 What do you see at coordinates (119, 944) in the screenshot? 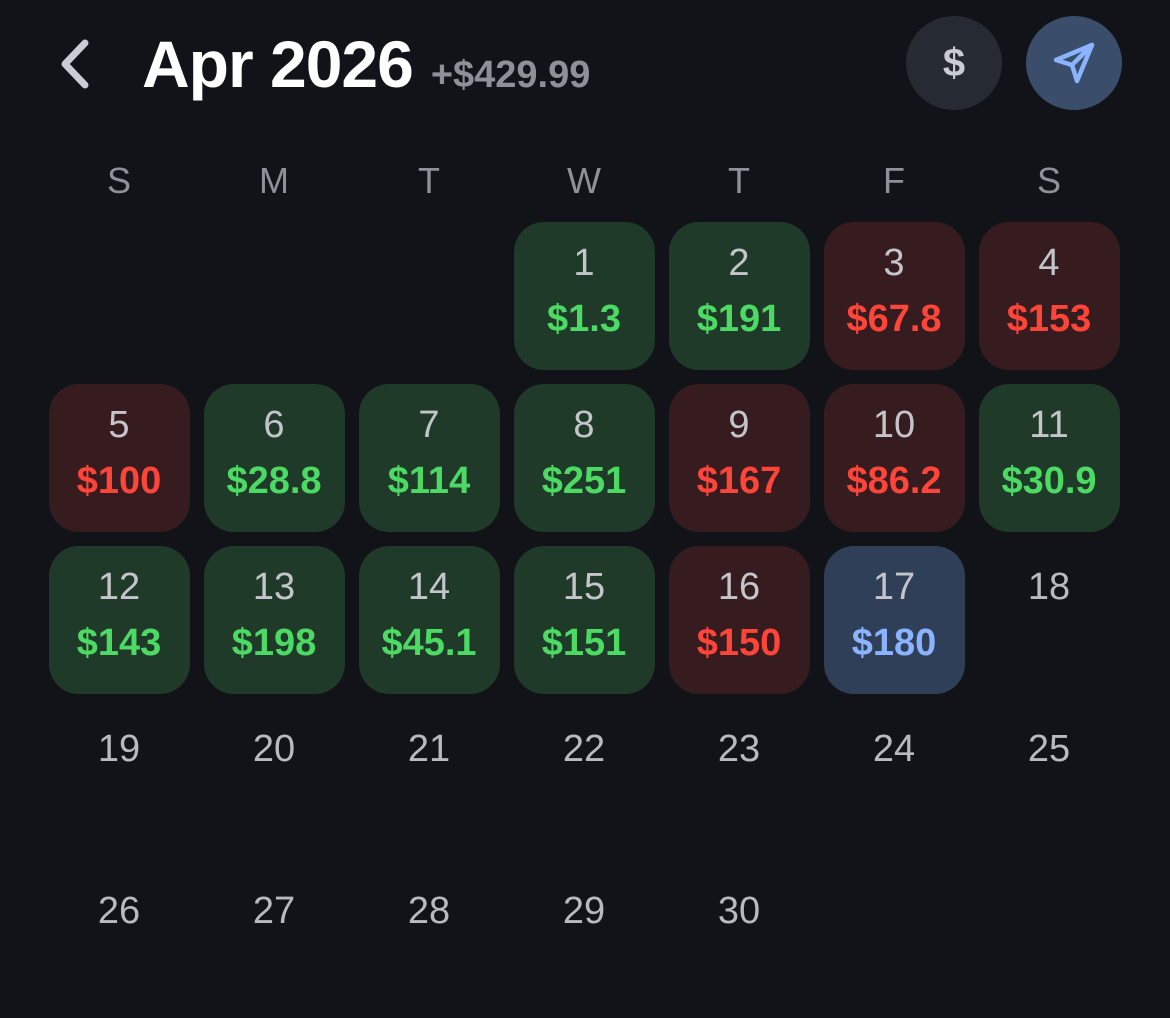
I see `day-cell-26: 26` at bounding box center [119, 944].